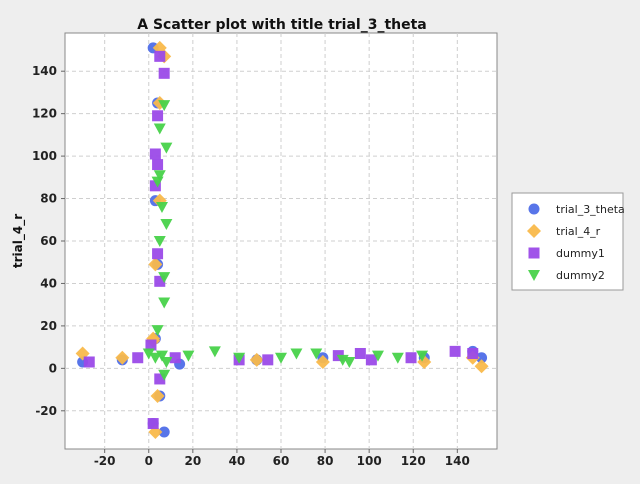  Describe the element at coordinates (44, 71) in the screenshot. I see `y-tick-label: 140` at that location.